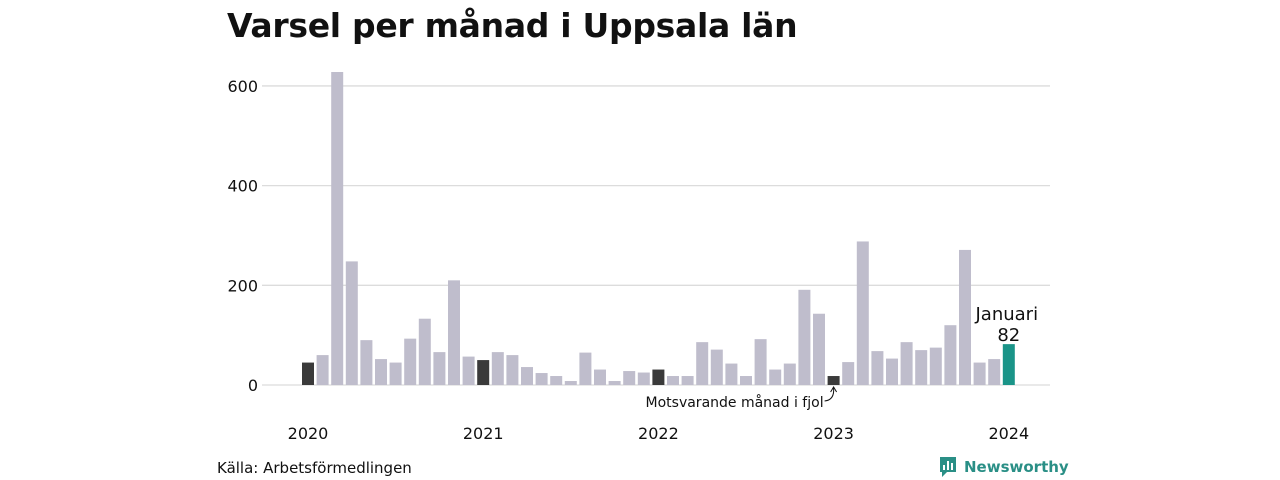 The image size is (1280, 480). Describe the element at coordinates (242, 186) in the screenshot. I see `y-tick-label: 400` at that location.